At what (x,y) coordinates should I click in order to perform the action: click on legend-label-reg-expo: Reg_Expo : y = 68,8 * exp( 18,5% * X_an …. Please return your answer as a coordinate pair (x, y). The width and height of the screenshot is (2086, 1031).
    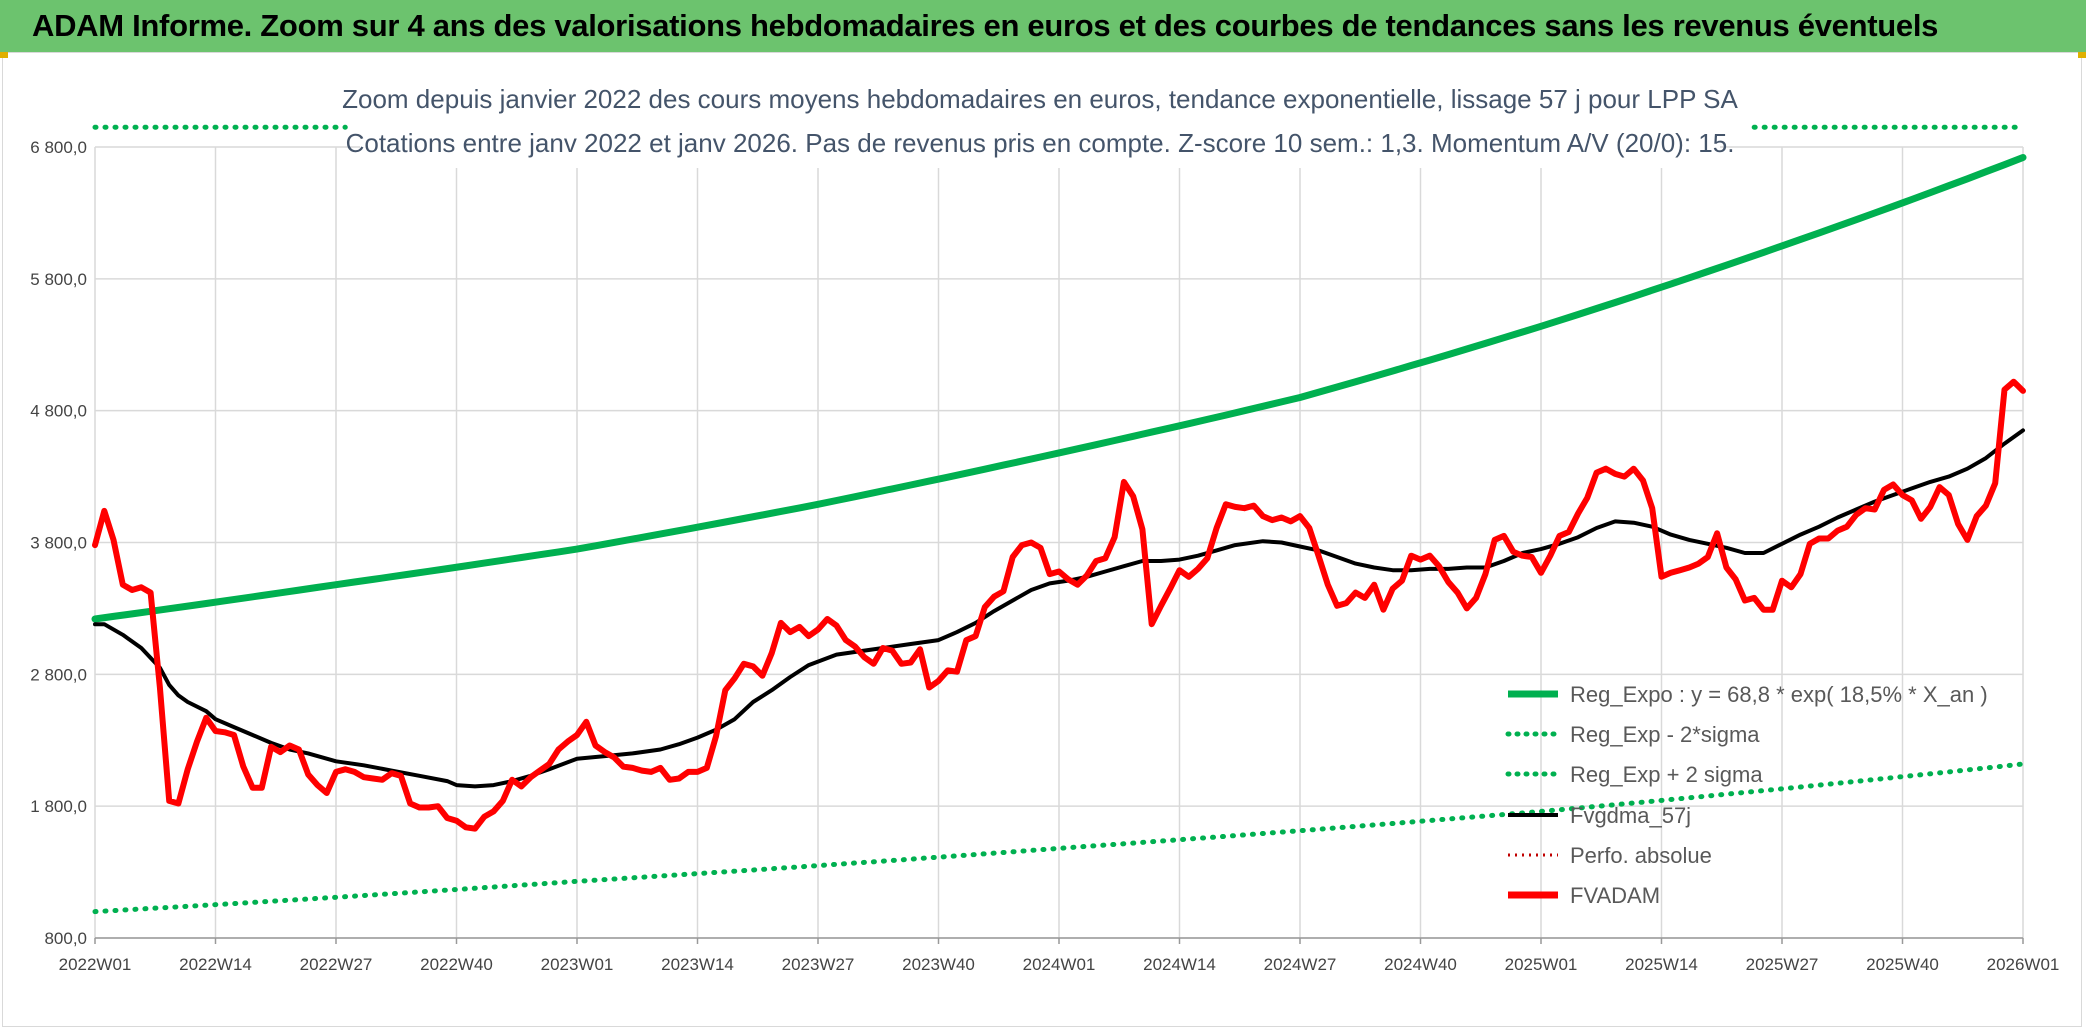
    Looking at the image, I should click on (1779, 694).